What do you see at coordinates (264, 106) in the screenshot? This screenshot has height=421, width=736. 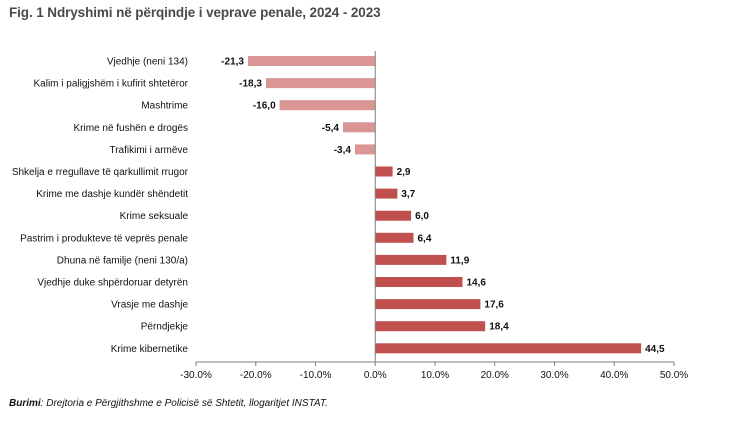 I see `data-label: -16,0` at bounding box center [264, 106].